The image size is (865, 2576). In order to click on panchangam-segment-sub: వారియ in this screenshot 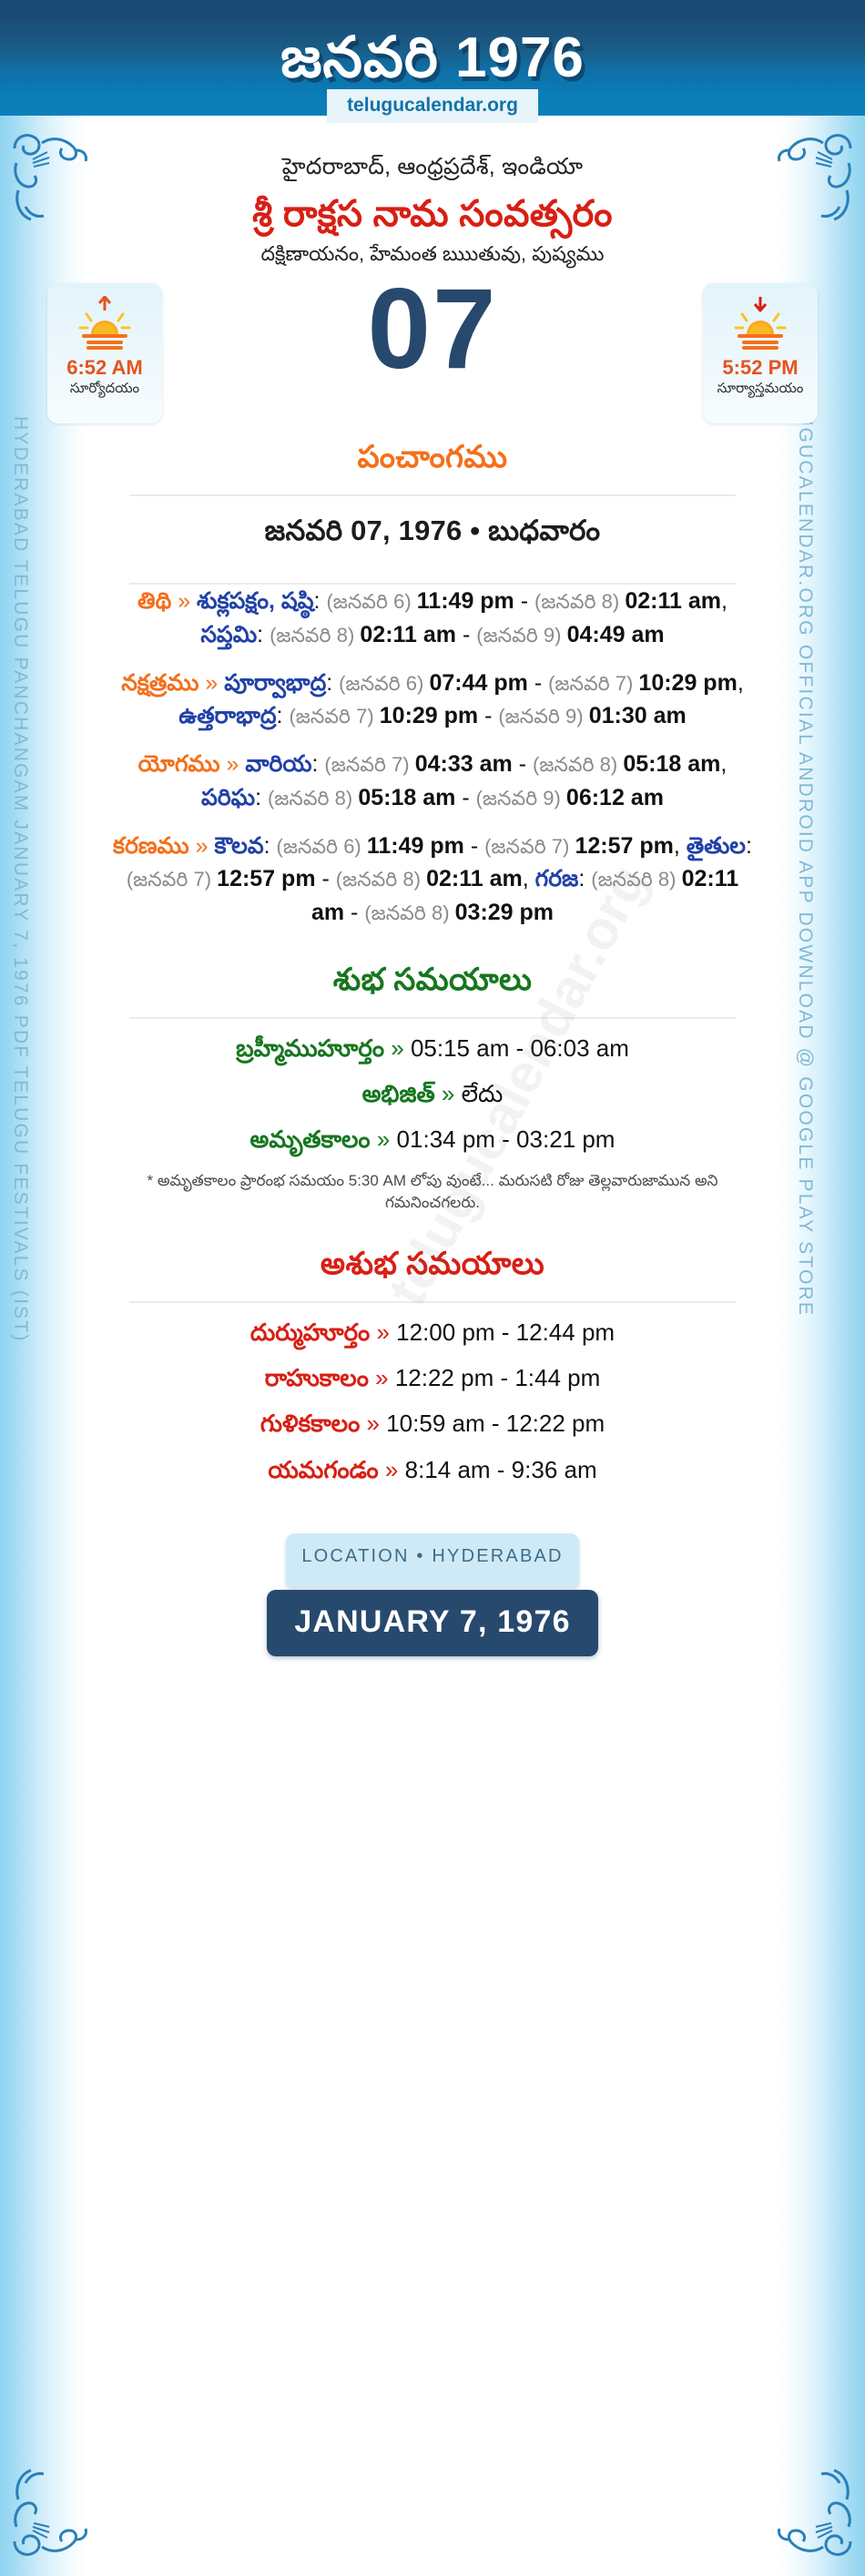, I will do `click(279, 764)`.